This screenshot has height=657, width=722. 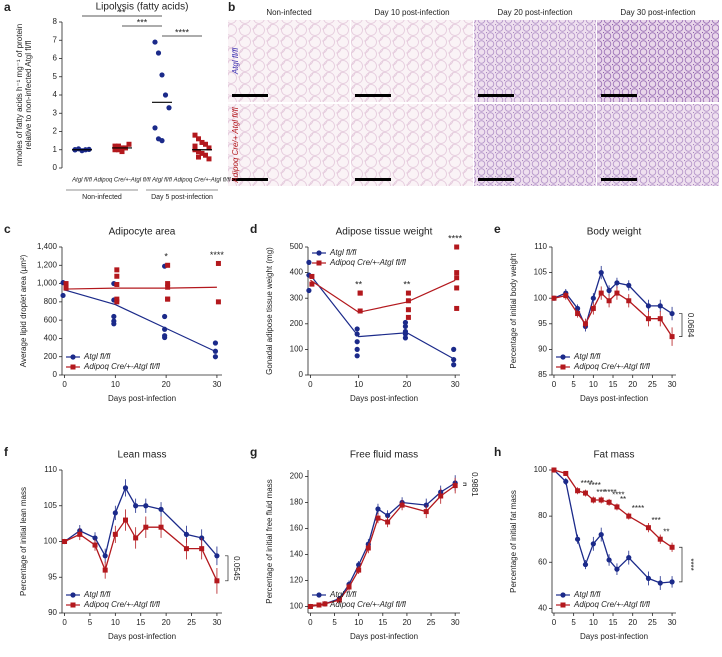 I want to click on x-tick-label: 25, so click(x=431, y=622).